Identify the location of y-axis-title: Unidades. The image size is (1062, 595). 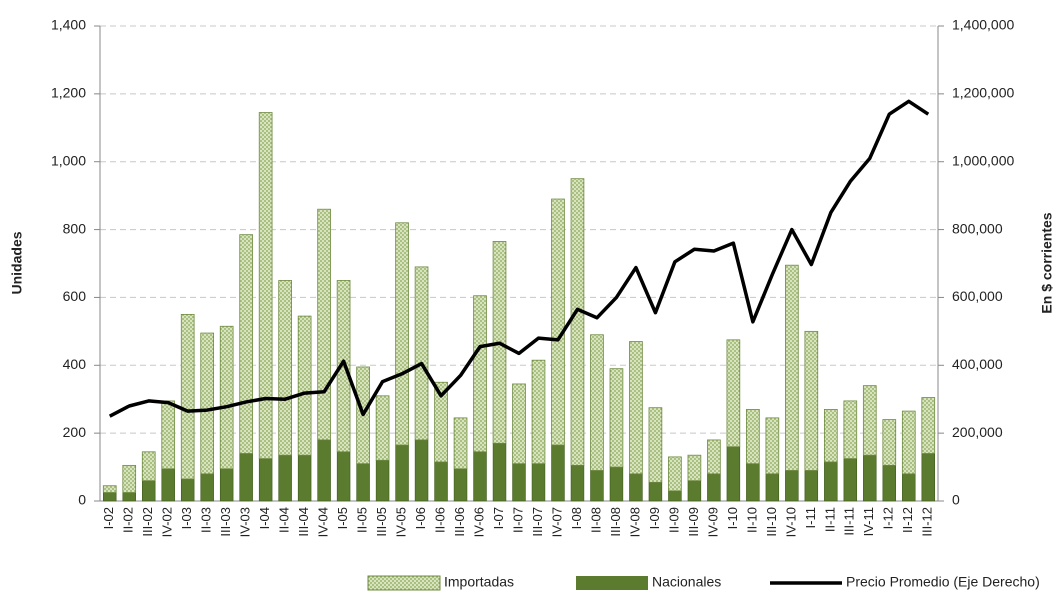
(17, 262).